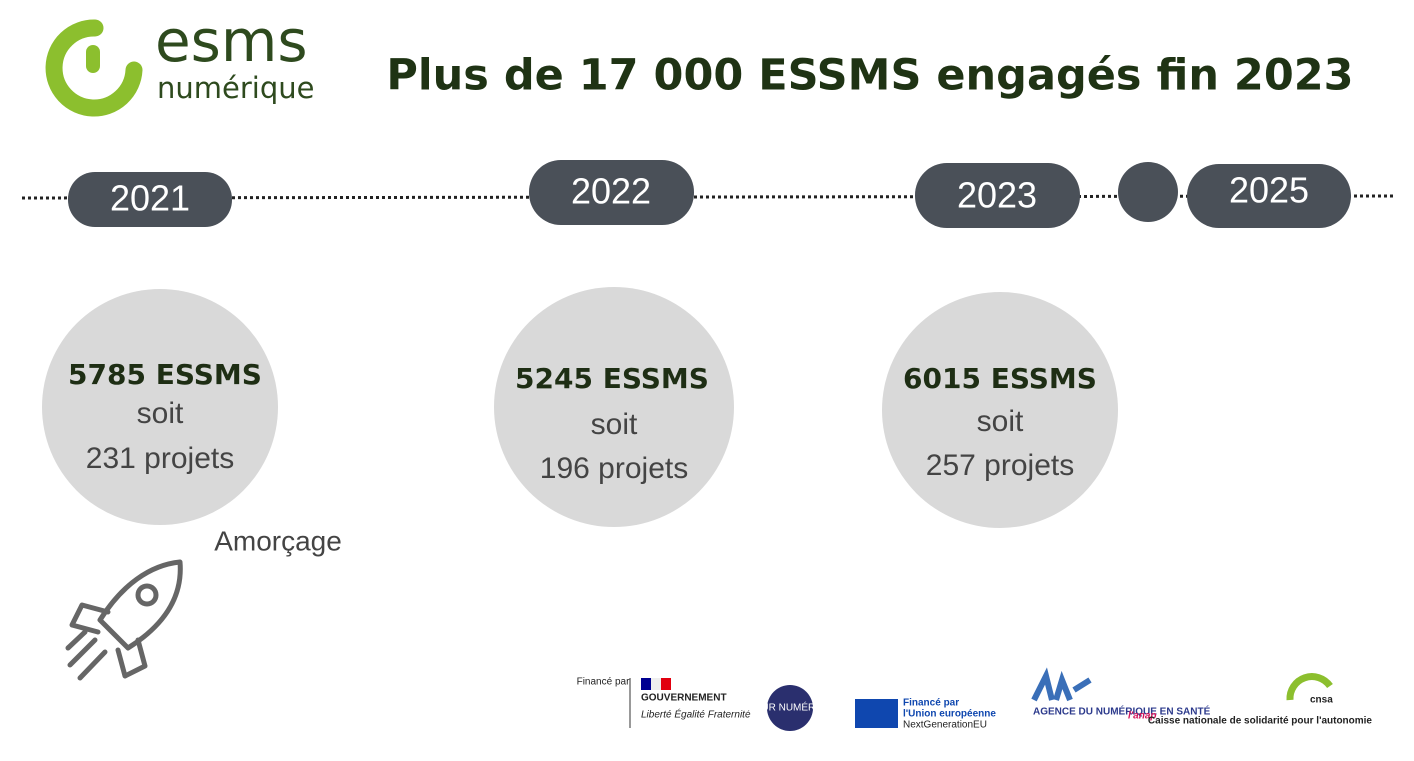  I want to click on ans-logo, so click(1061, 684).